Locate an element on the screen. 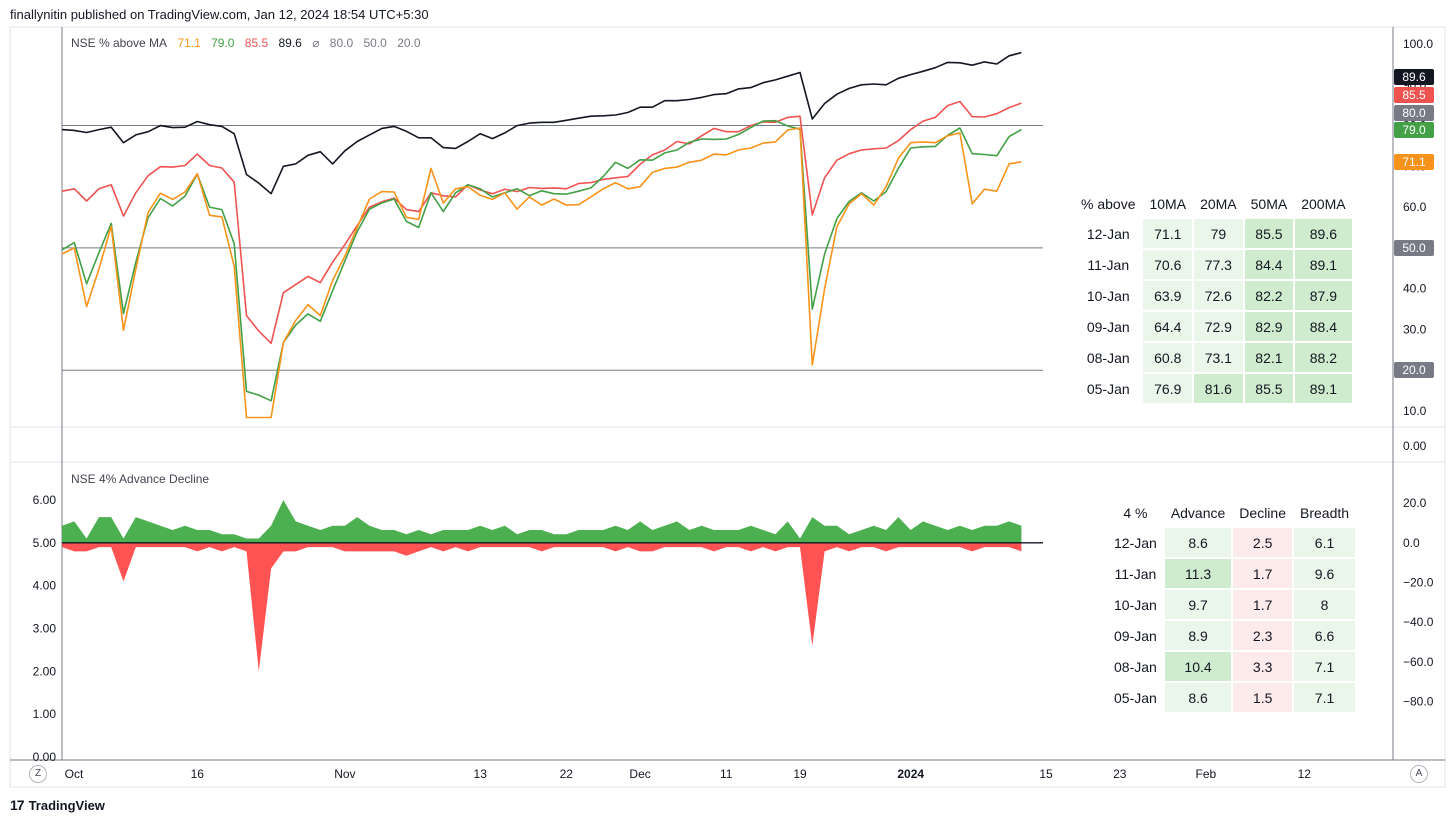 This screenshot has height=823, width=1456. ma-ytick-label: 30.0 is located at coordinates (1415, 329).